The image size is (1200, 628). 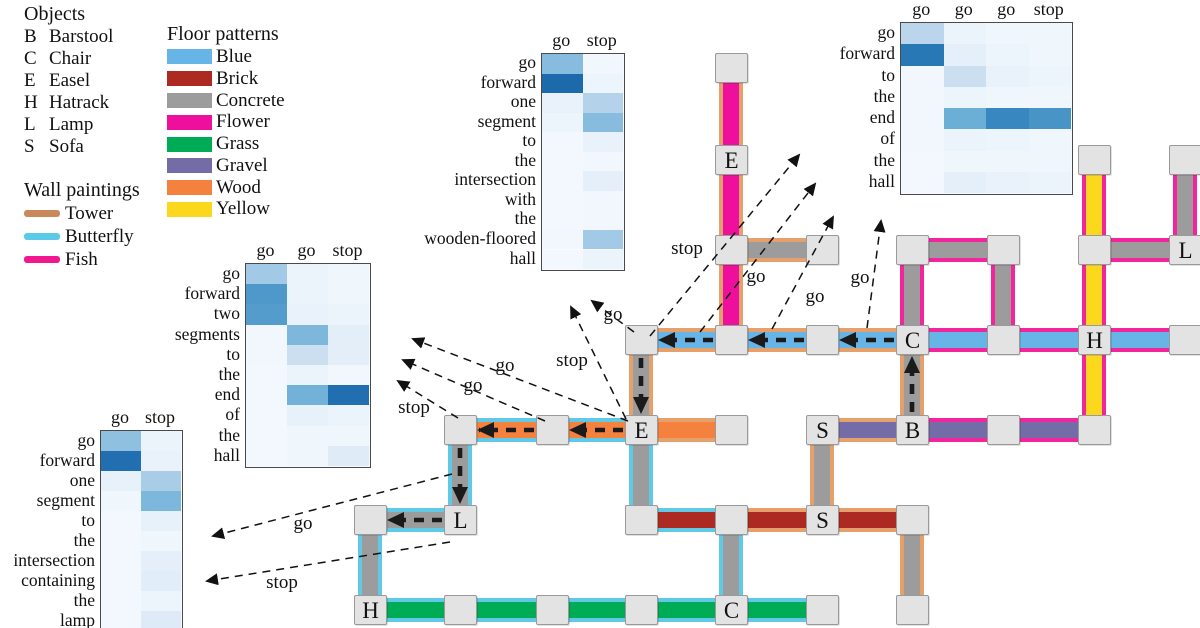 What do you see at coordinates (912, 340) in the screenshot?
I see `map-node-c: C` at bounding box center [912, 340].